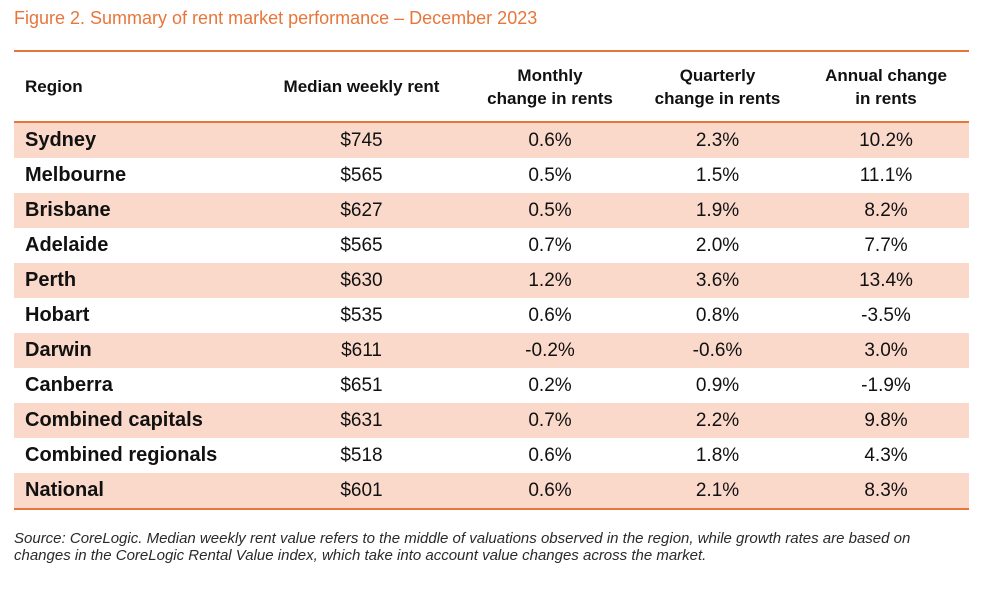 This screenshot has width=989, height=599. Describe the element at coordinates (717, 491) in the screenshot. I see `quarterly-change-cell: 2.1%` at that location.